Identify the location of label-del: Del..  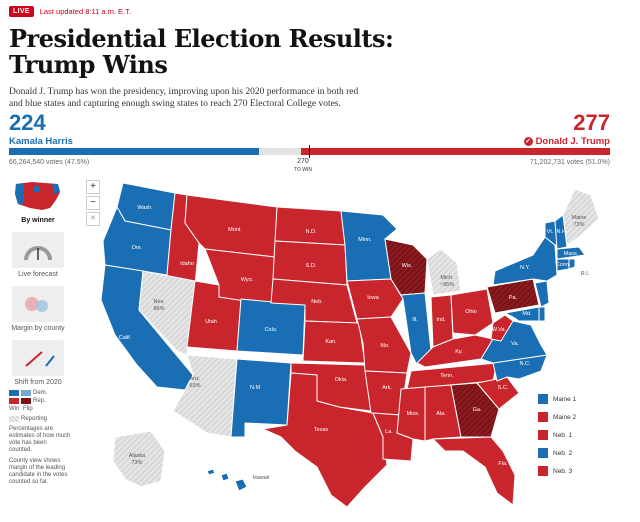
(555, 316).